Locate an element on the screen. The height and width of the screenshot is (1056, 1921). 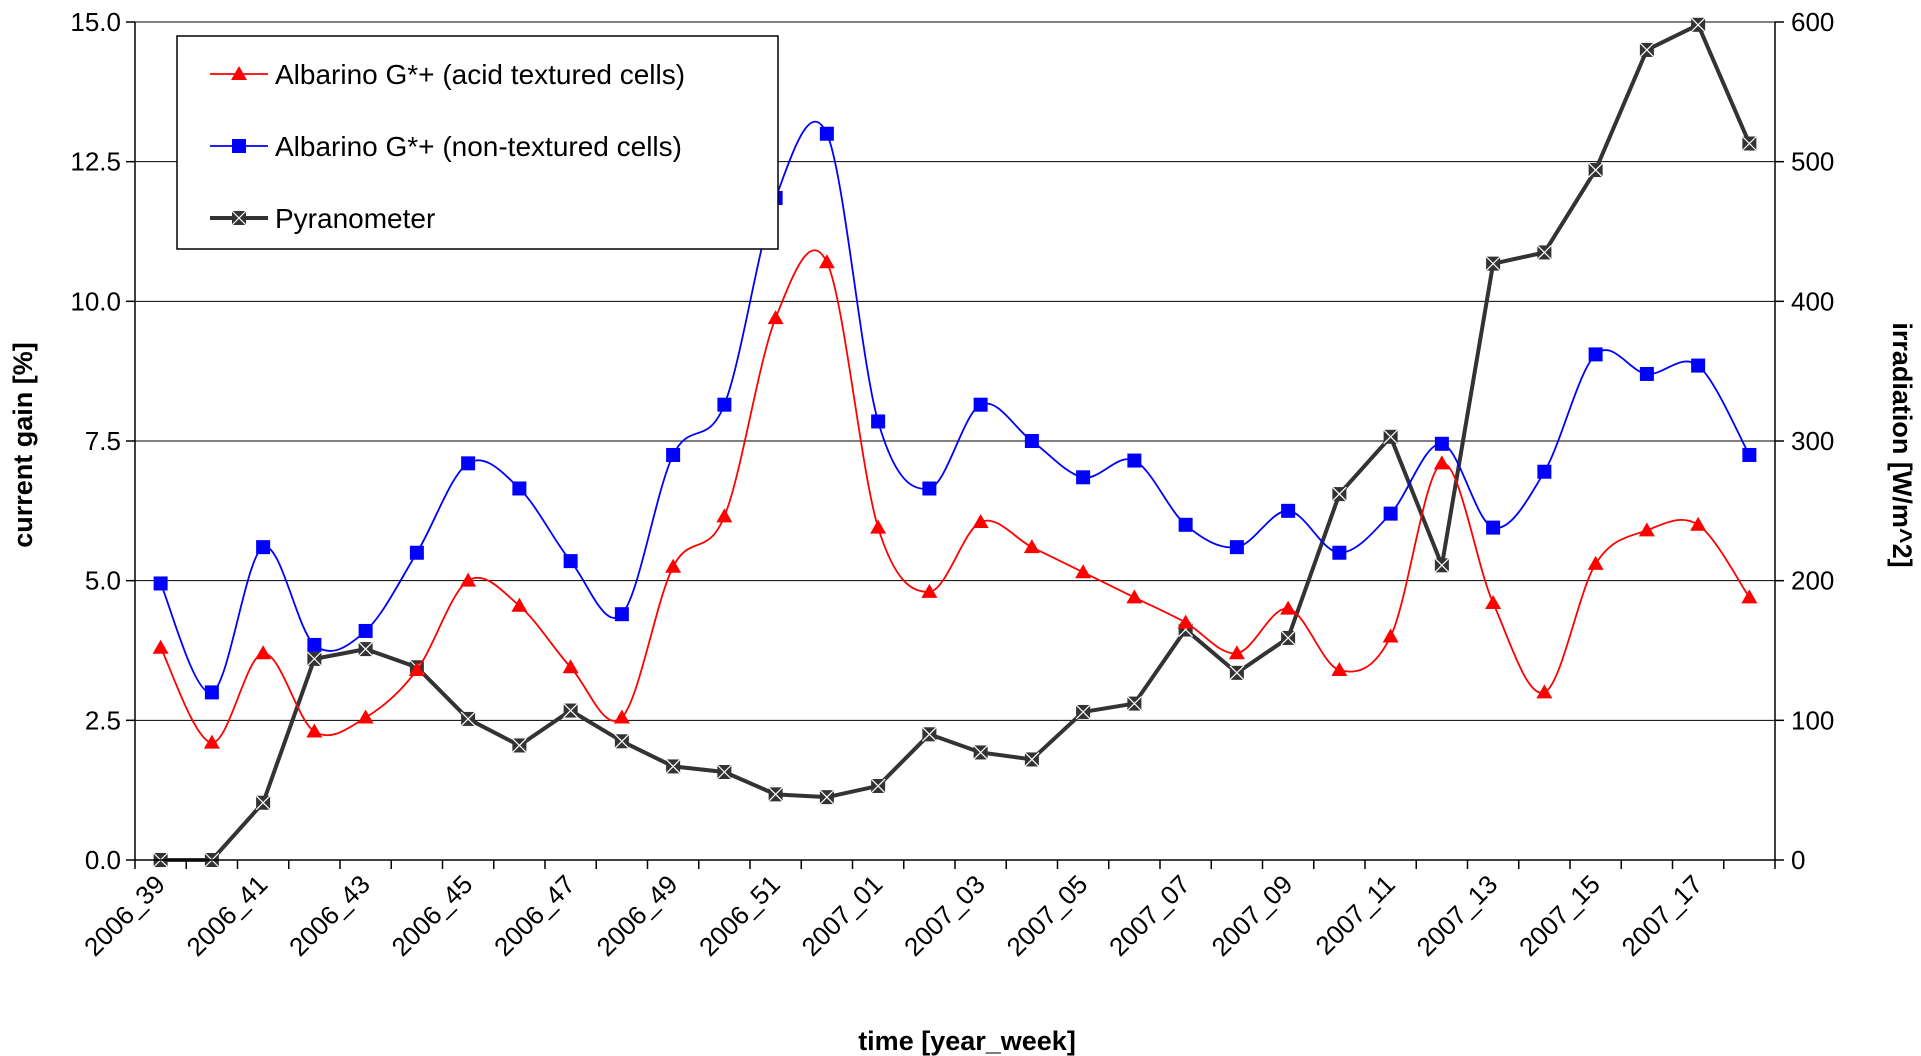
y-axis-title: current gain [%] is located at coordinates (23, 445).